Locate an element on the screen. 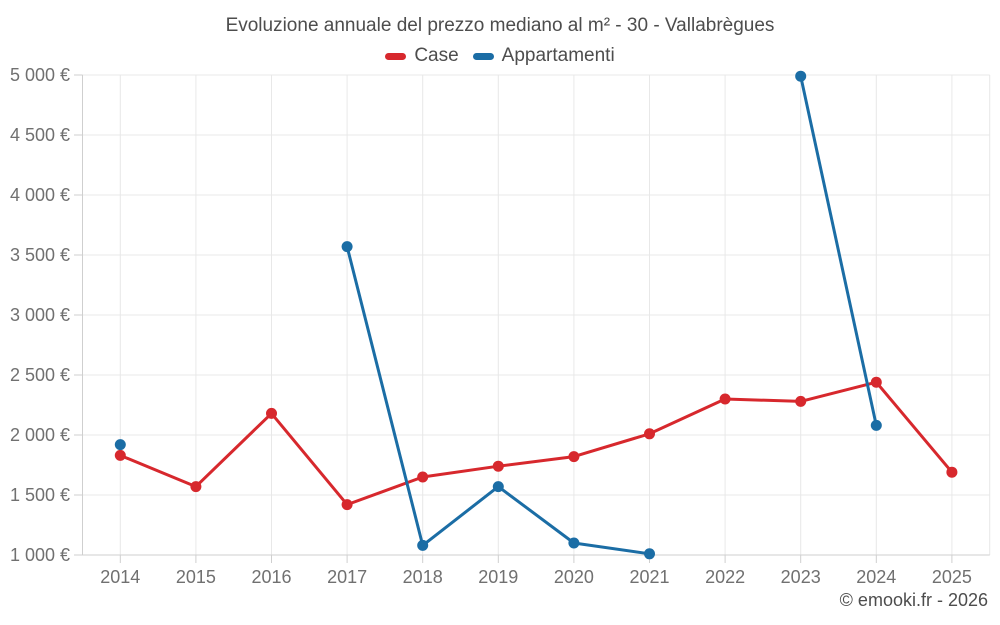  data-point-appartamenti-2018 is located at coordinates (423, 545).